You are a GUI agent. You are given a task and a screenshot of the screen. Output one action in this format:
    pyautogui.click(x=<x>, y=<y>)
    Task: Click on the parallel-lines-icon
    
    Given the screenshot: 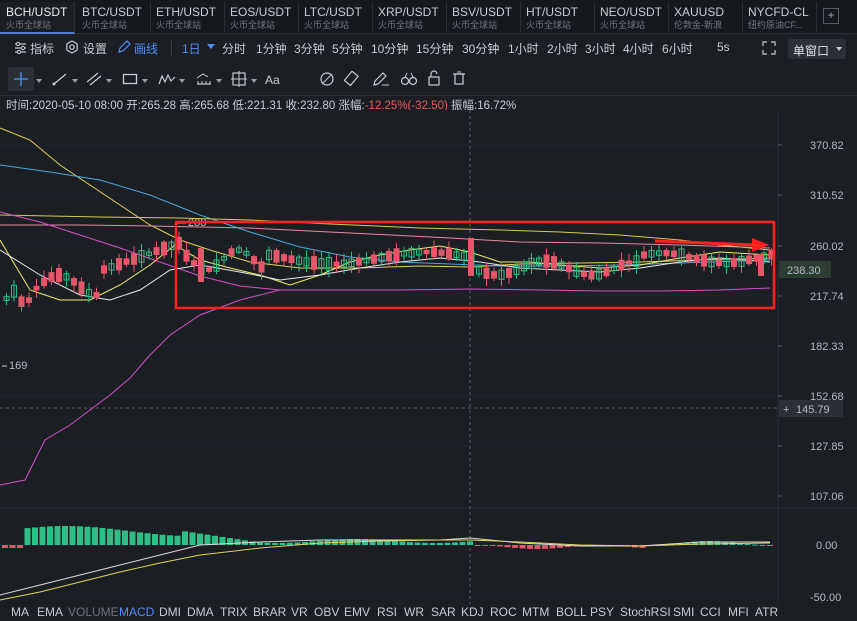 What is the action you would take?
    pyautogui.click(x=94, y=79)
    